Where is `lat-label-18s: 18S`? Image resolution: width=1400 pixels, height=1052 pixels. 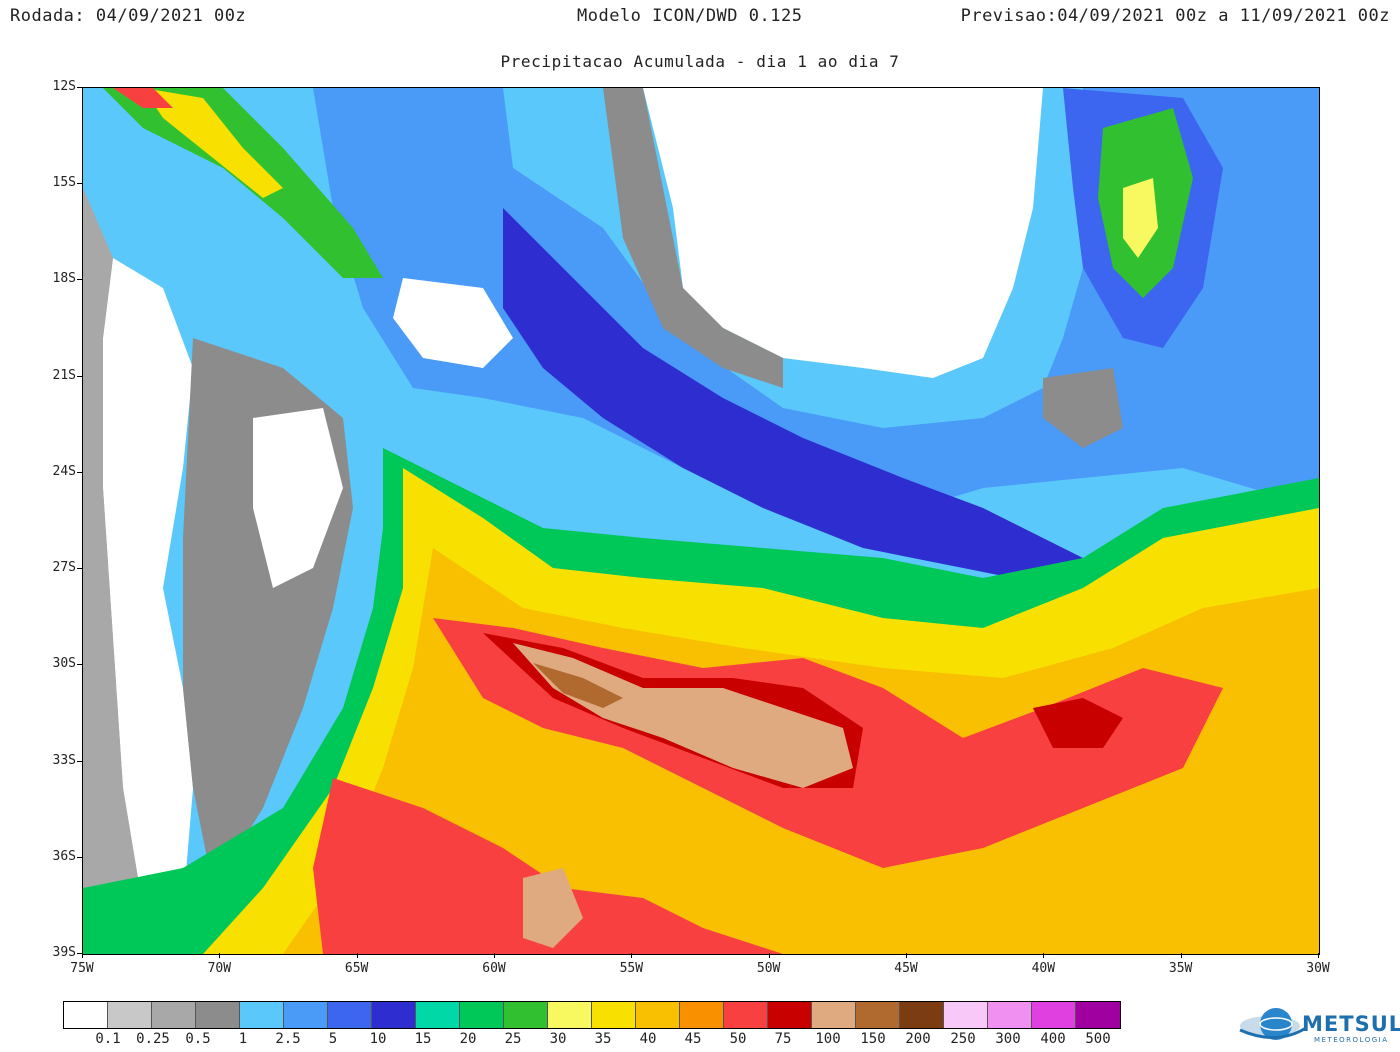
lat-label-18s: 18S is located at coordinates (64, 279).